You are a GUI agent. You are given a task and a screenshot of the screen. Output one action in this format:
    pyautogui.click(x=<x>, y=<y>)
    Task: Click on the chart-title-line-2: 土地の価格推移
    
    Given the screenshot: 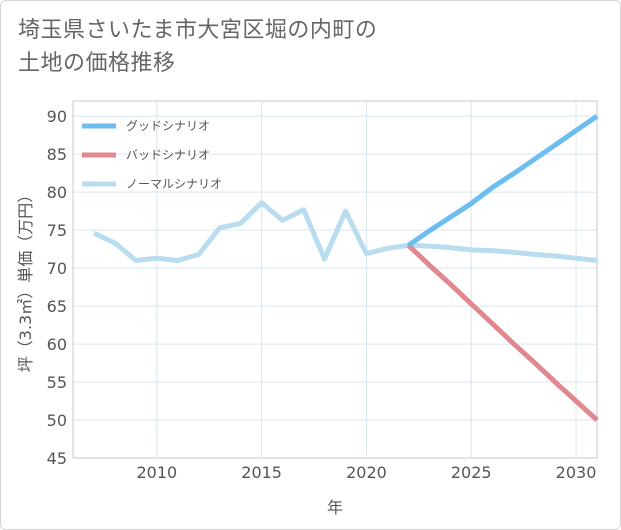 What is the action you would take?
    pyautogui.click(x=97, y=63)
    